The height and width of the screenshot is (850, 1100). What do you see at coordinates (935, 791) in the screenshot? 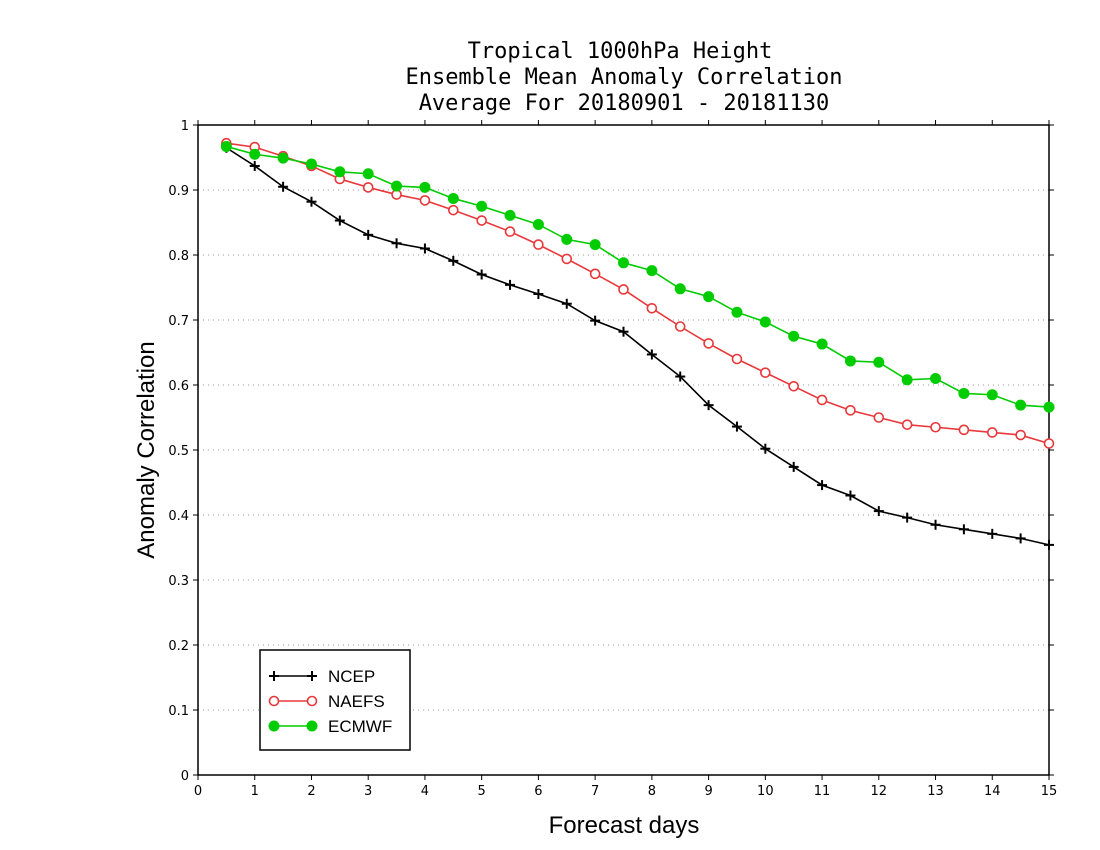
I see `x-tick-label: 13` at bounding box center [935, 791].